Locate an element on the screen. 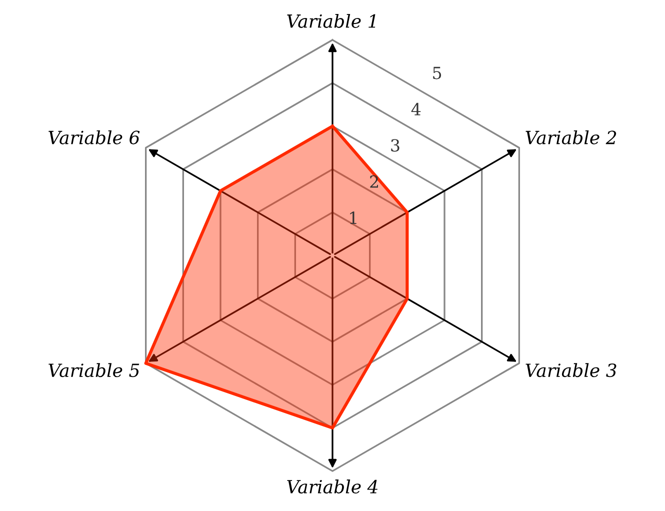  spoke-label: Variable 2 is located at coordinates (571, 137).